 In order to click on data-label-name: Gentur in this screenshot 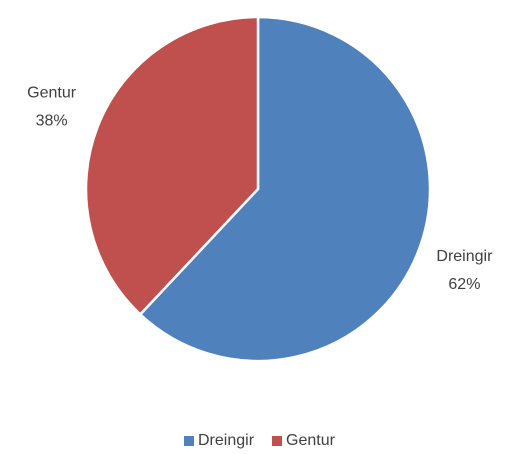, I will do `click(52, 92)`.